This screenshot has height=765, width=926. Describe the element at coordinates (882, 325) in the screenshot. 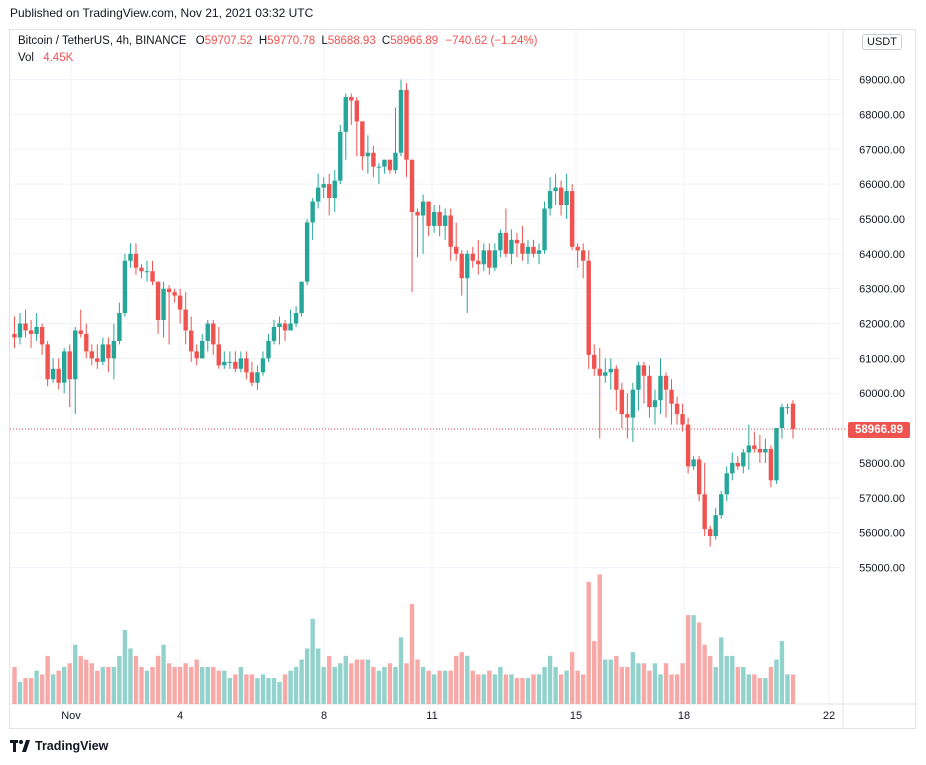

I see `y-tick-label: 62000.00` at that location.